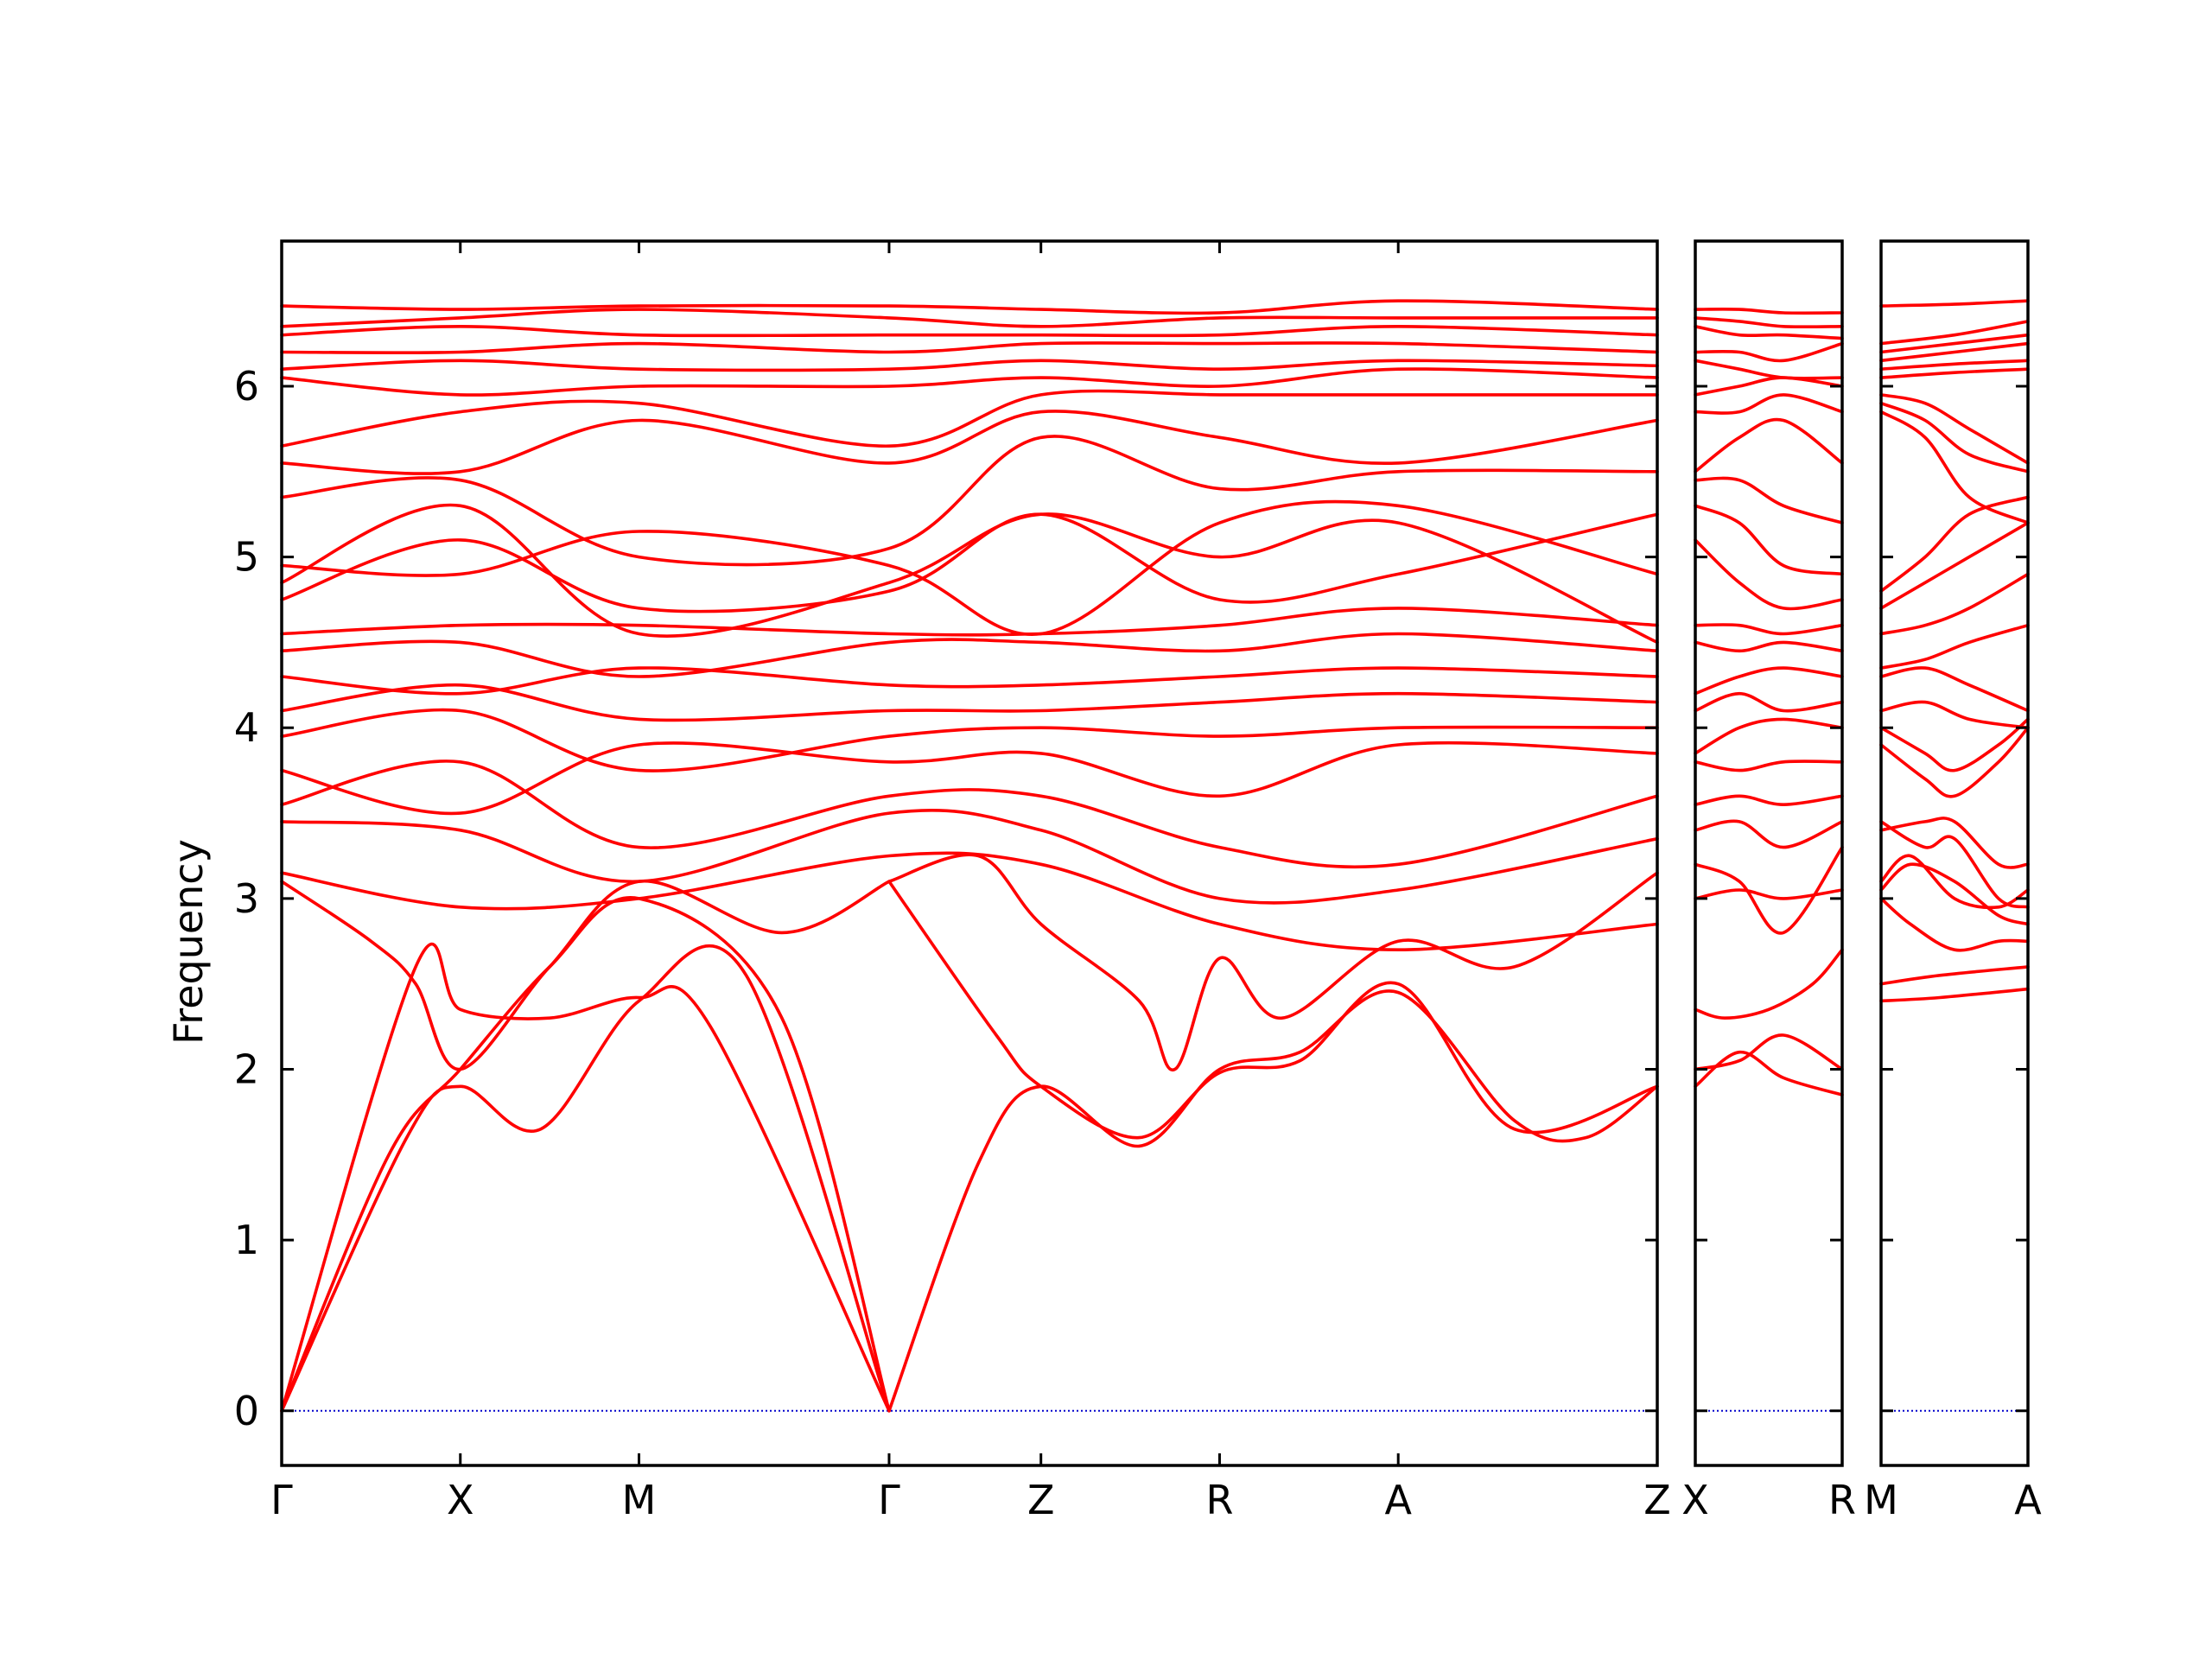  I want to click on x-tick-label: A, so click(2028, 1500).